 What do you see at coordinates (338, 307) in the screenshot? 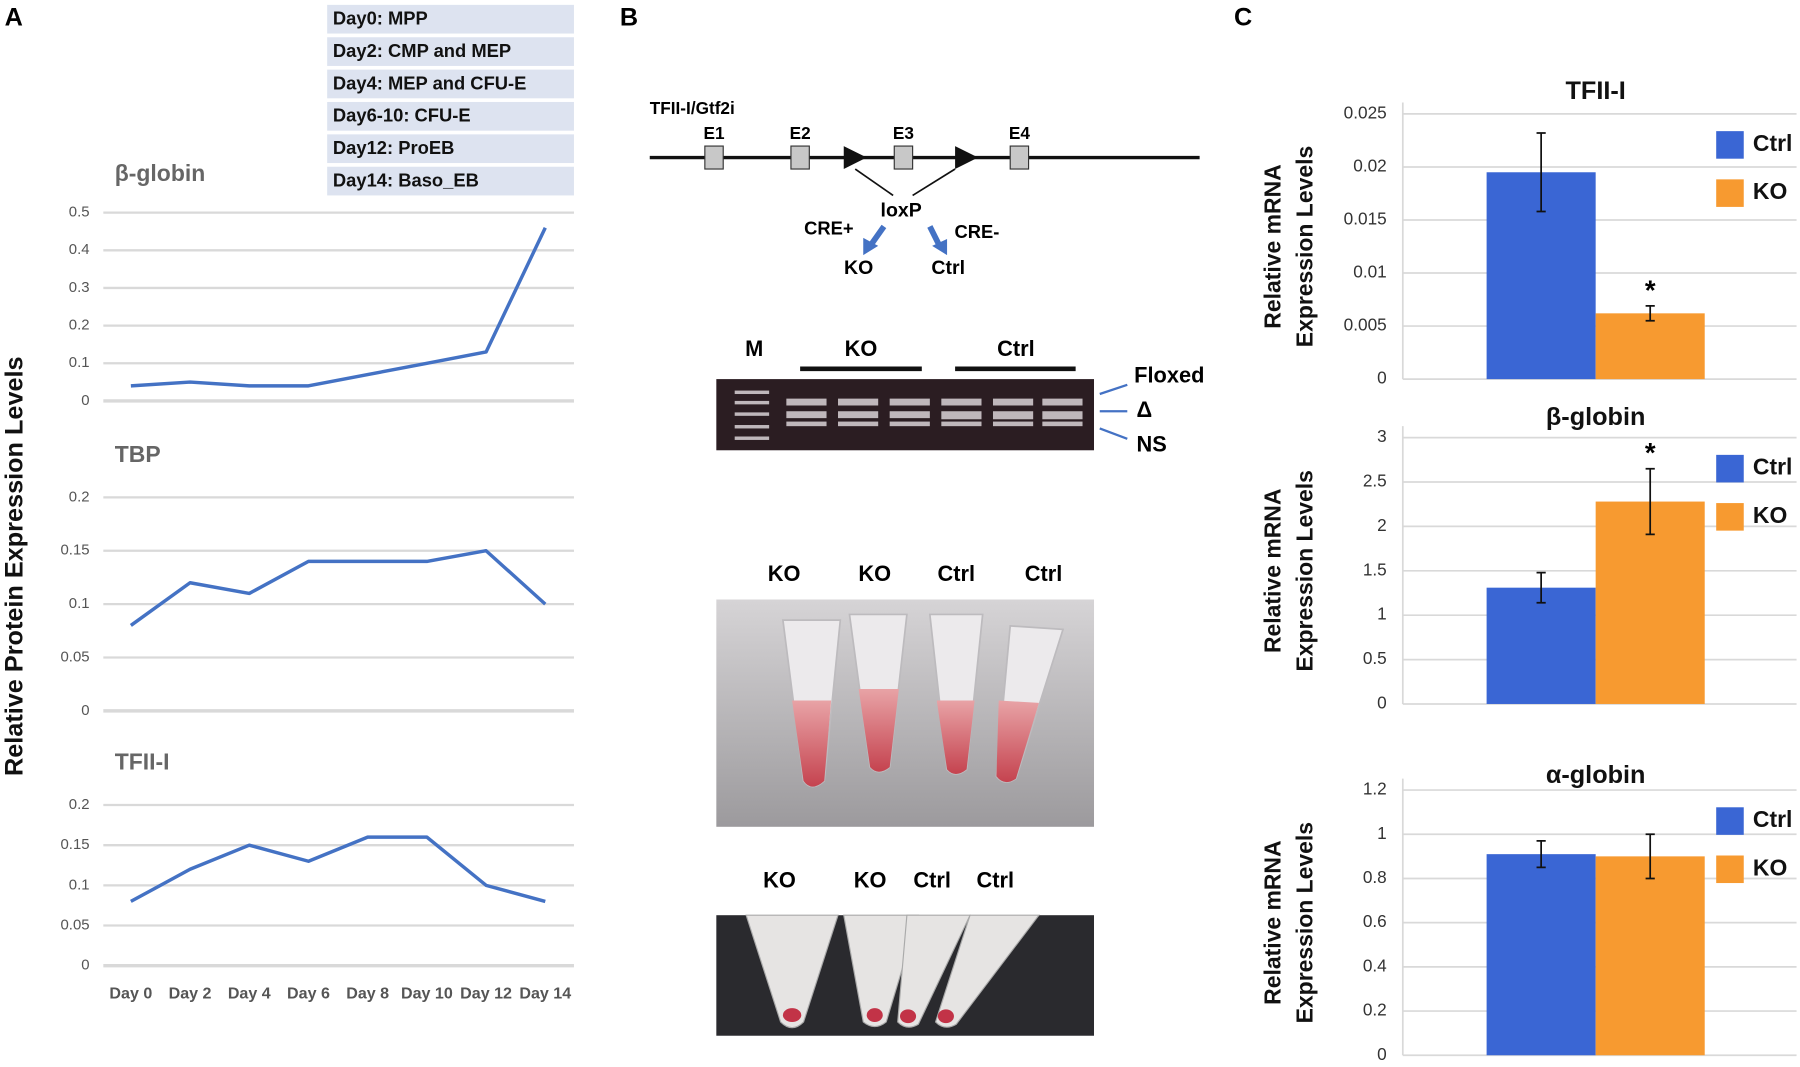
I see `line-series` at bounding box center [338, 307].